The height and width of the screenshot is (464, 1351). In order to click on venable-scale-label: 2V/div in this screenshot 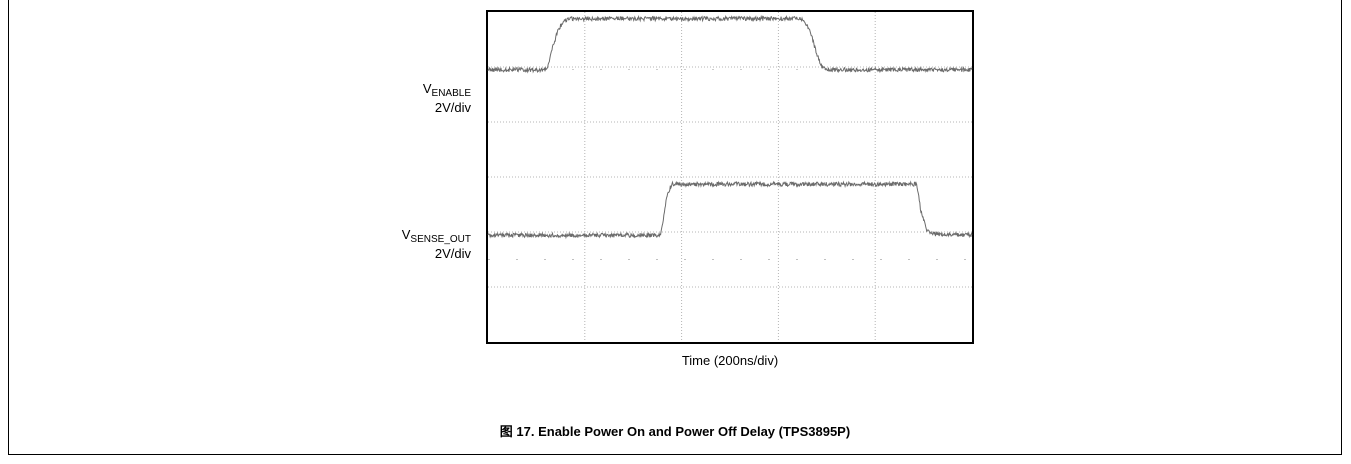, I will do `click(452, 107)`.